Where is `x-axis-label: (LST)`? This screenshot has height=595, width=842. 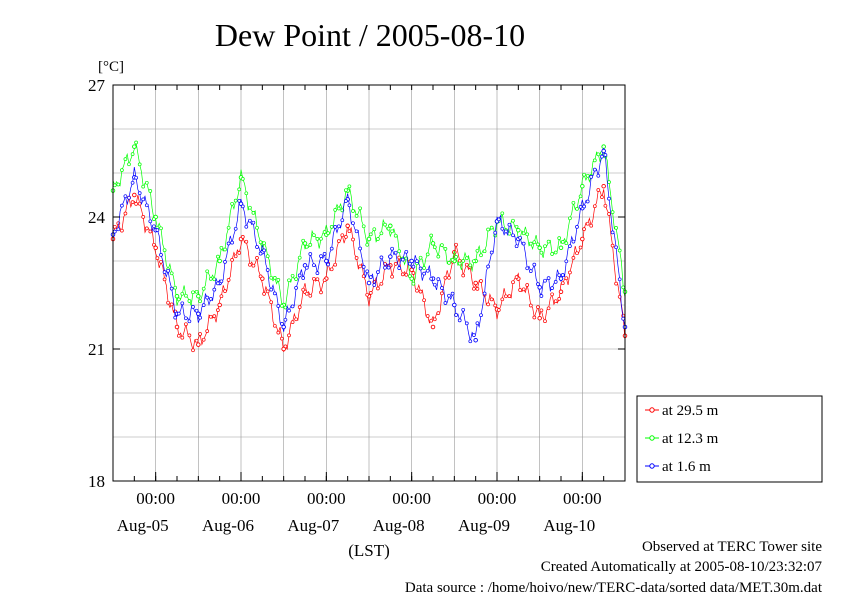
x-axis-label: (LST) is located at coordinates (369, 550).